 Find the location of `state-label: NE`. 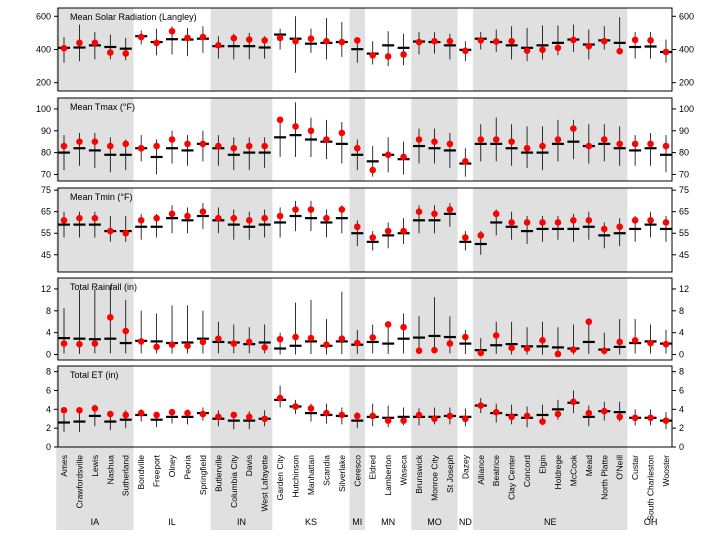

state-label: NE is located at coordinates (550, 522).